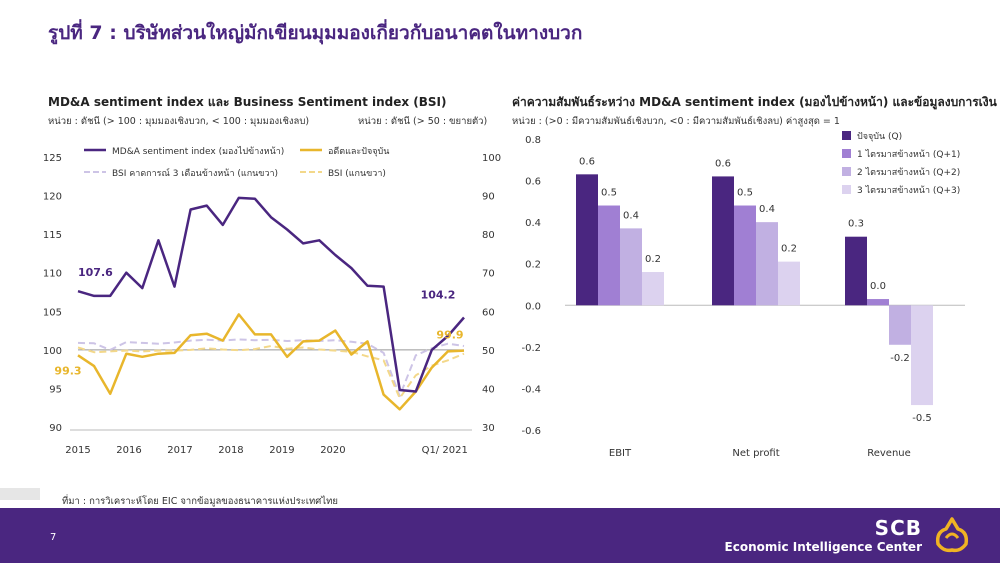 The width and height of the screenshot is (1000, 563). Describe the element at coordinates (77, 450) in the screenshot. I see `x-tick-label: 2015` at that location.